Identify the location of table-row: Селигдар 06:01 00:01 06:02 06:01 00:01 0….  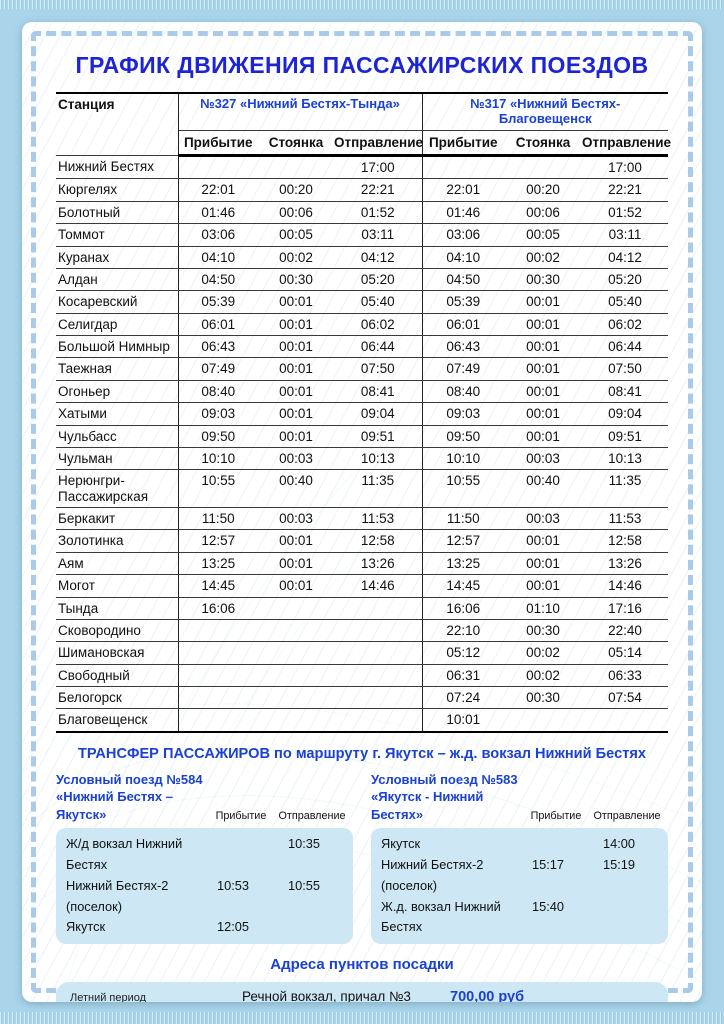
(362, 325).